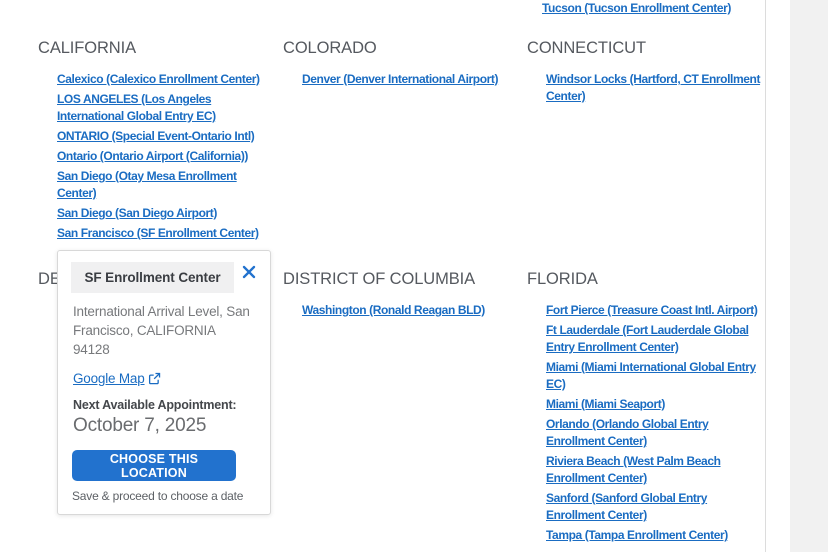 This screenshot has width=828, height=552. Describe the element at coordinates (158, 233) in the screenshot. I see `enrollment-center-link: San Francisco (SF Enrollment Center)` at that location.